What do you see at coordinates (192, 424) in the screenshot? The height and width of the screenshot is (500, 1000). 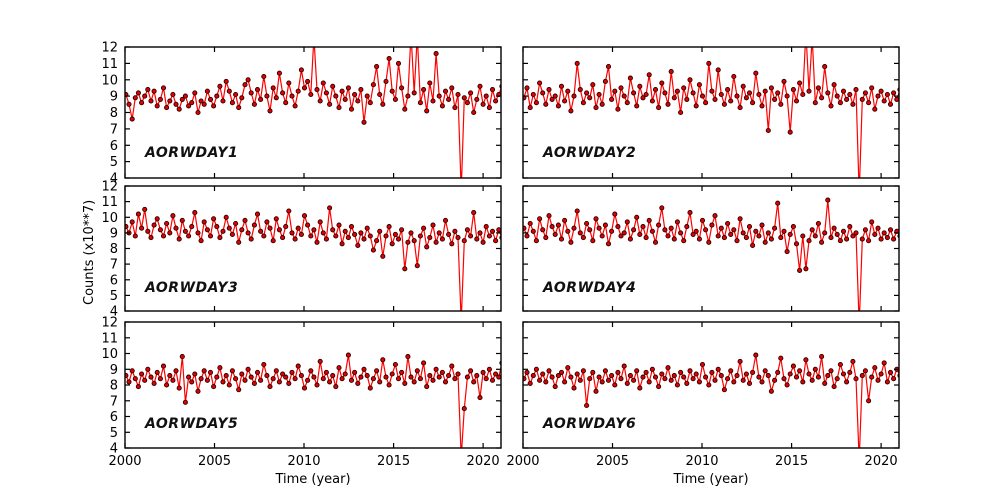 I see `panel-label-aorwday5: AORWDAY5` at bounding box center [192, 424].